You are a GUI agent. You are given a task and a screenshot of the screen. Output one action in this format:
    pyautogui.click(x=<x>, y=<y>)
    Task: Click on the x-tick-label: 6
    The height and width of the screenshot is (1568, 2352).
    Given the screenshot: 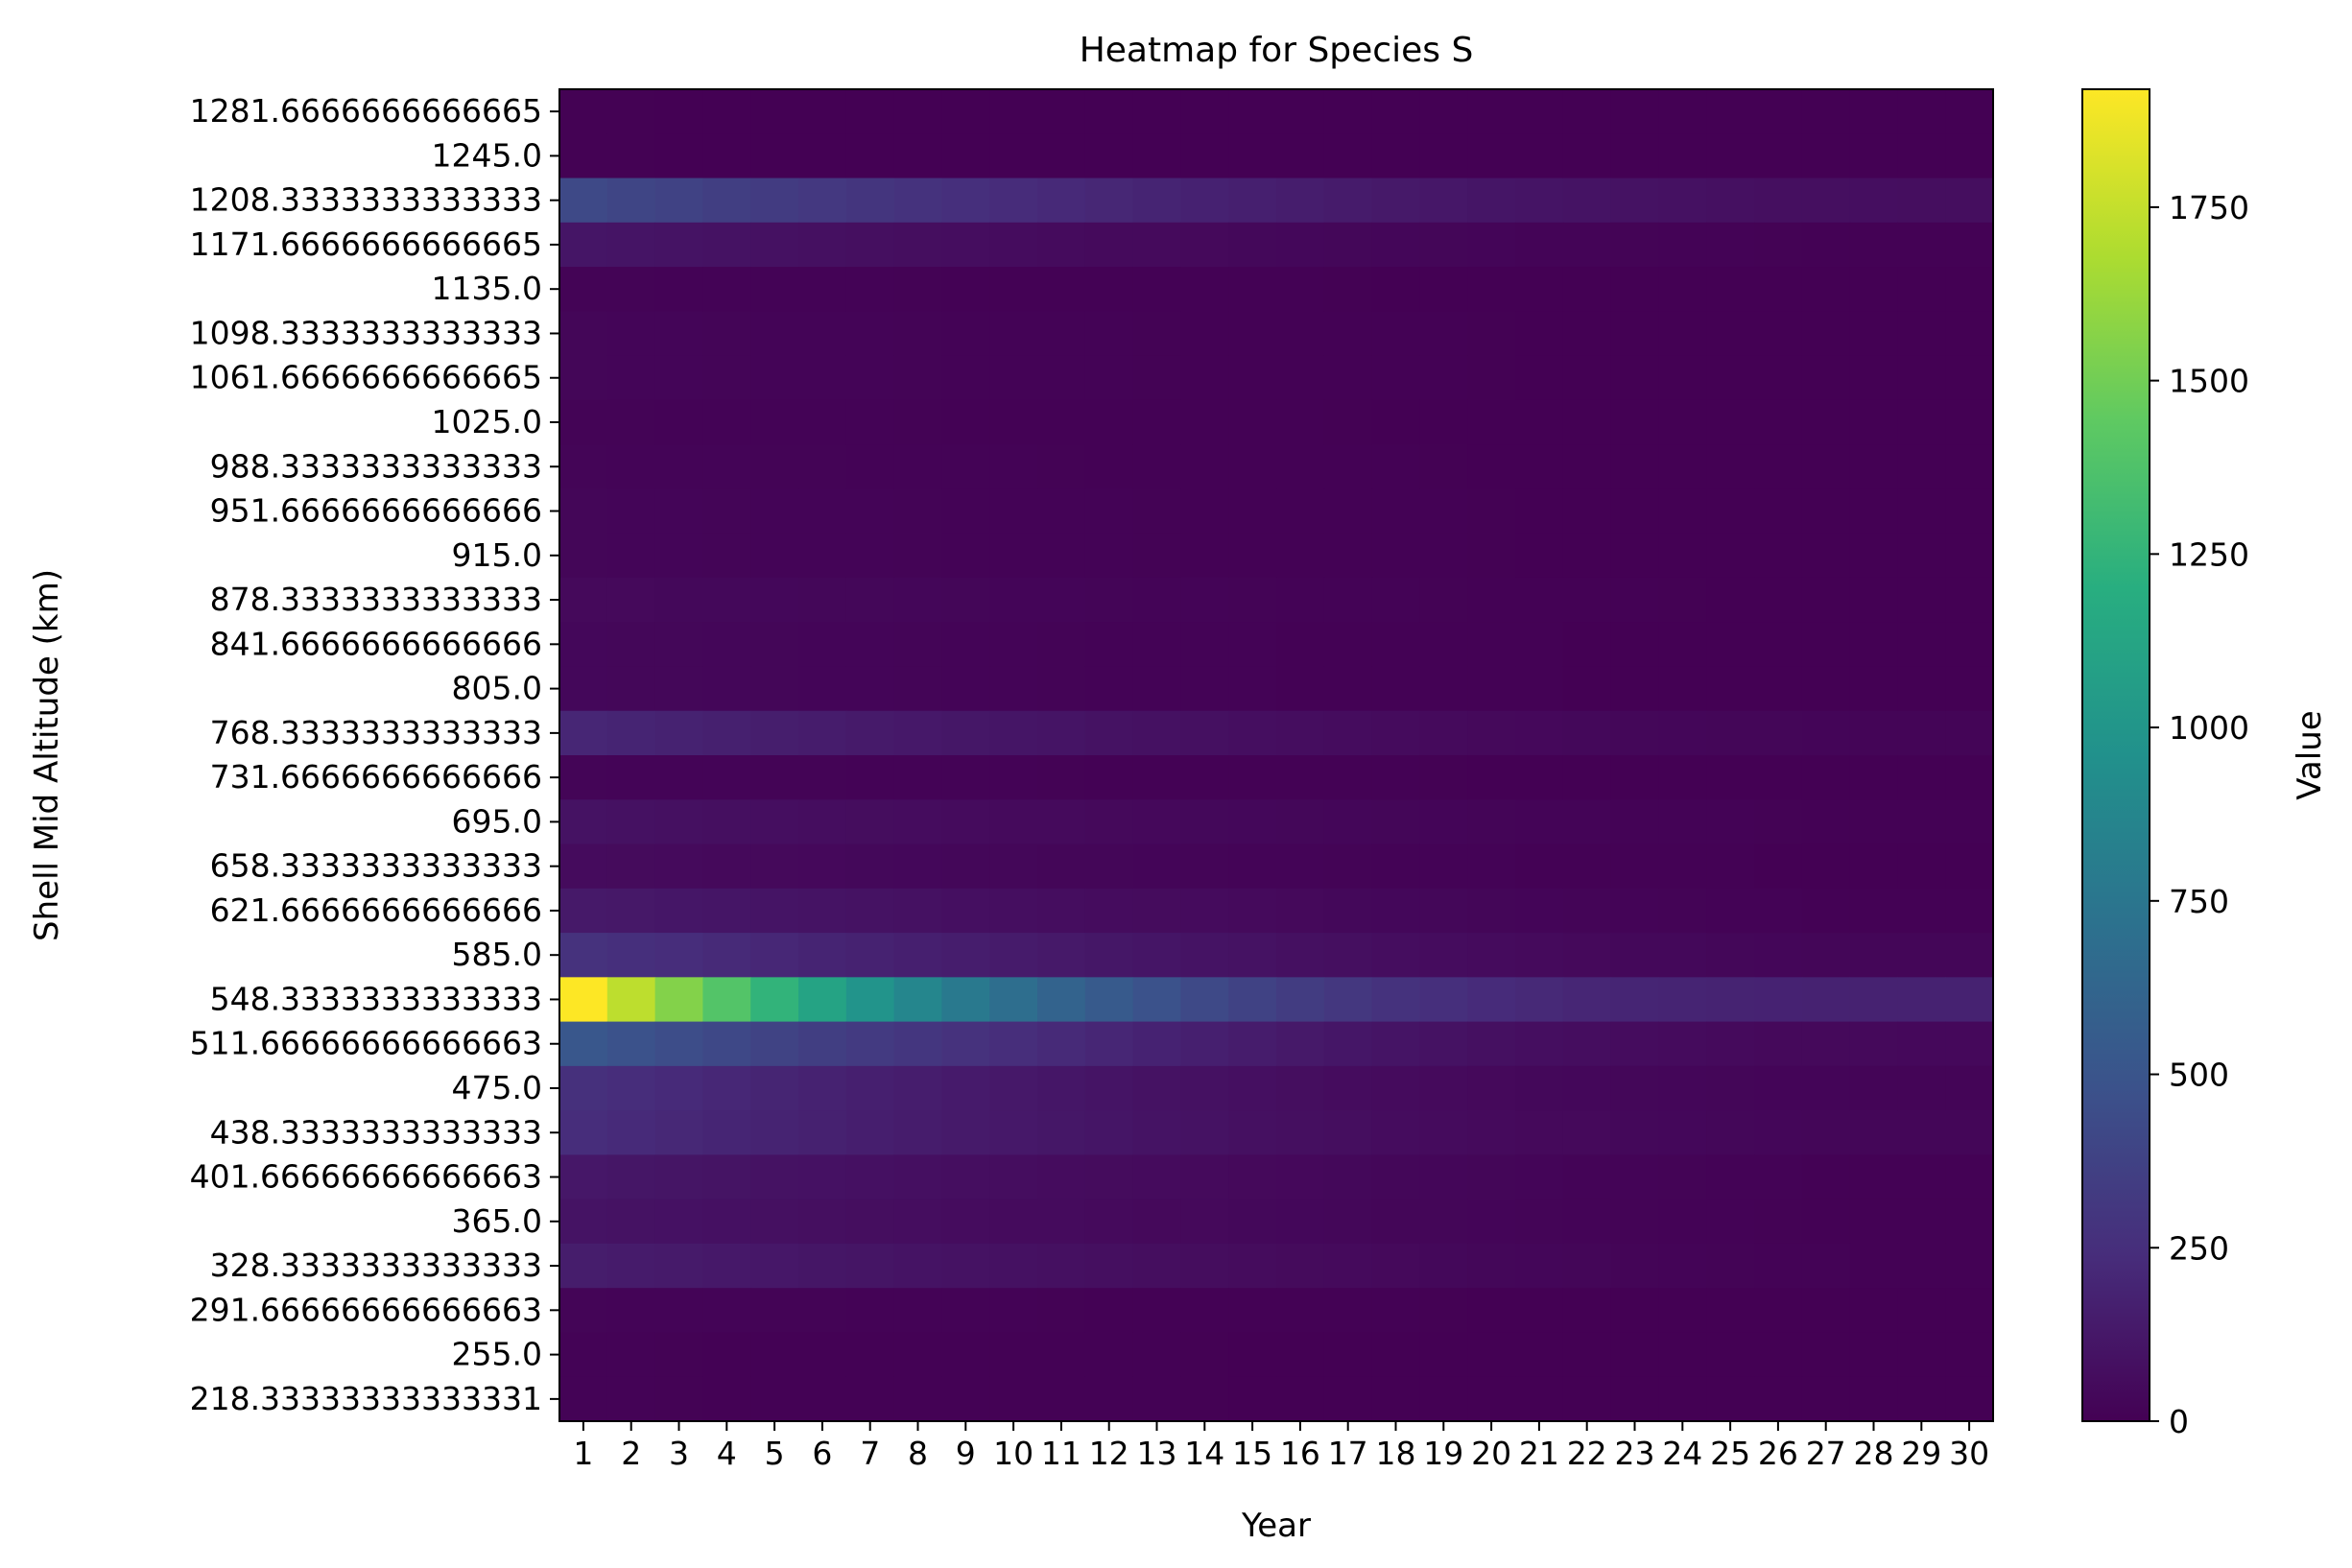 What is the action you would take?
    pyautogui.click(x=822, y=1453)
    